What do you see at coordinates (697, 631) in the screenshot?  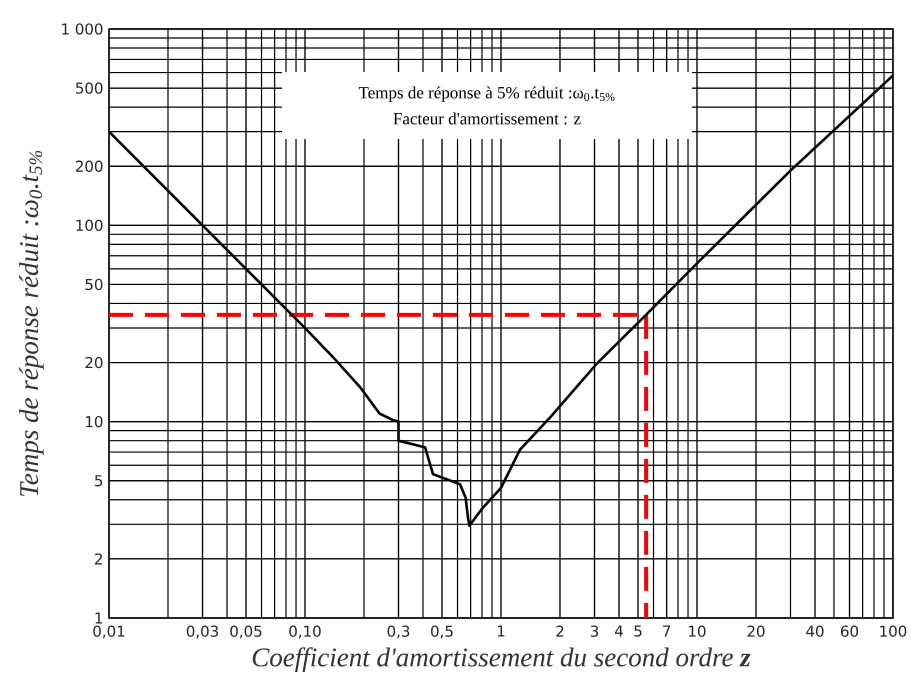 I see `x-tick-label: 10` at bounding box center [697, 631].